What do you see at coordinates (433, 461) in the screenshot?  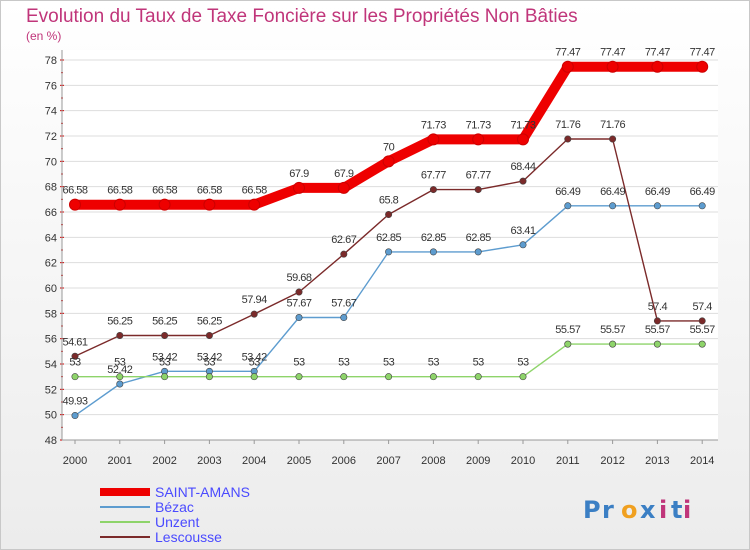 I see `x-tick-label: 2008` at bounding box center [433, 461].